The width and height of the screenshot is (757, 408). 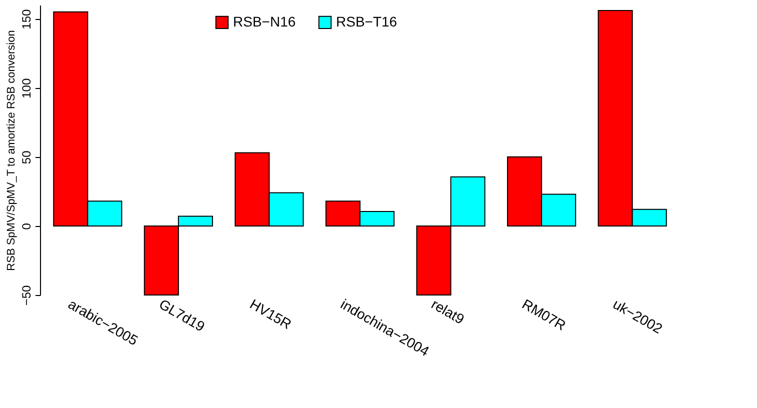 I want to click on y-tick-label: 100, so click(x=27, y=88).